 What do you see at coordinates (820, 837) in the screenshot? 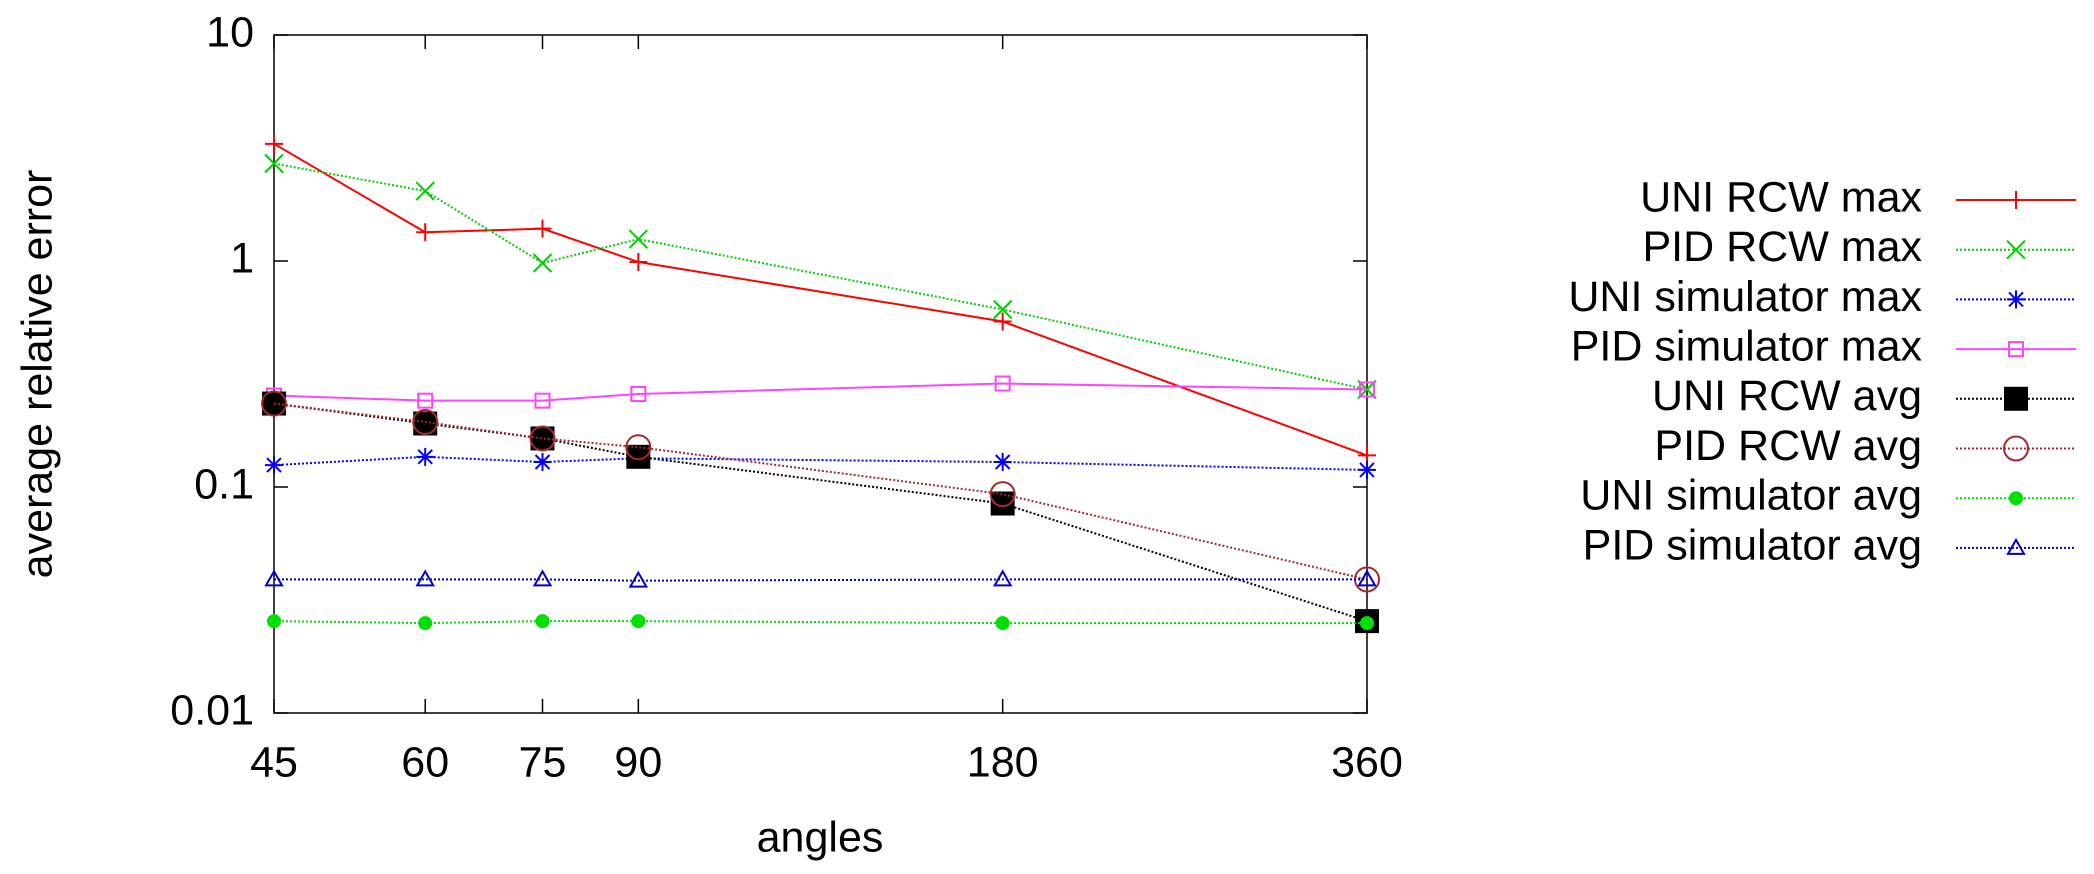
I see `x-axis-label: angles` at bounding box center [820, 837].